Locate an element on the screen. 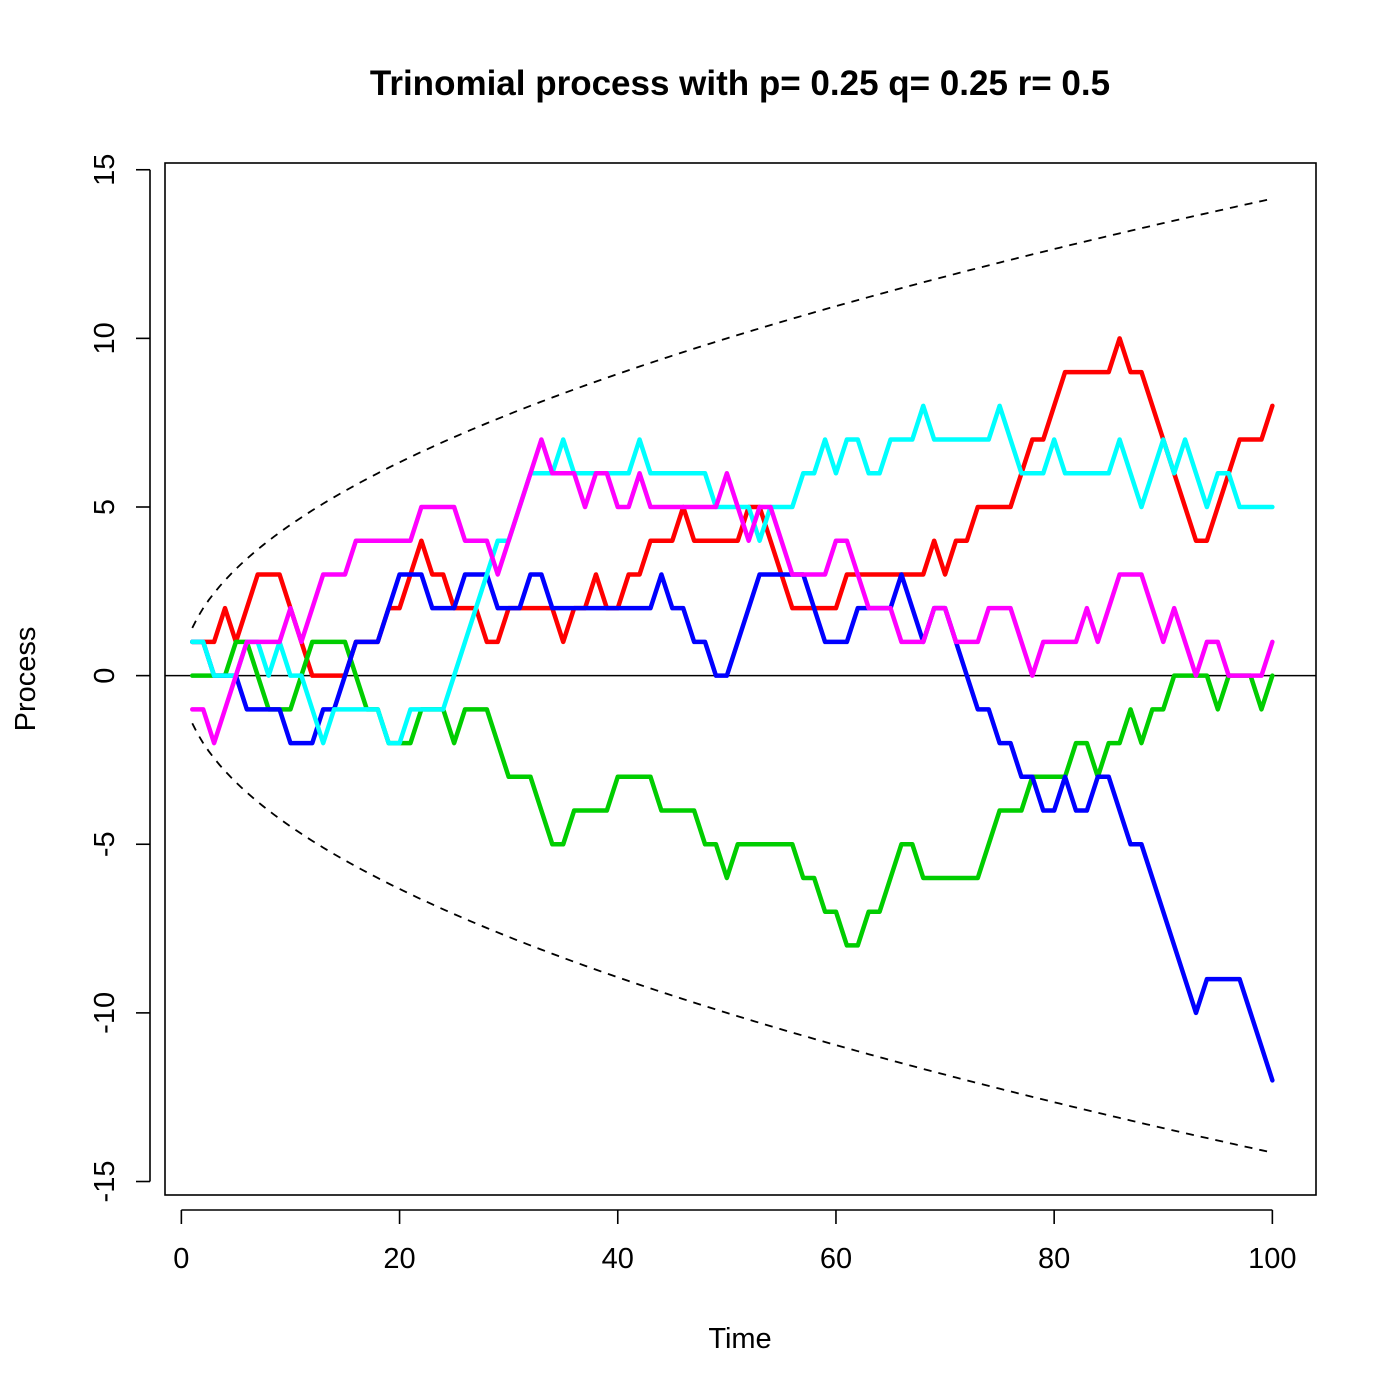 This screenshot has height=1400, width=1400. x-axis-label: Time is located at coordinates (739, 1339).